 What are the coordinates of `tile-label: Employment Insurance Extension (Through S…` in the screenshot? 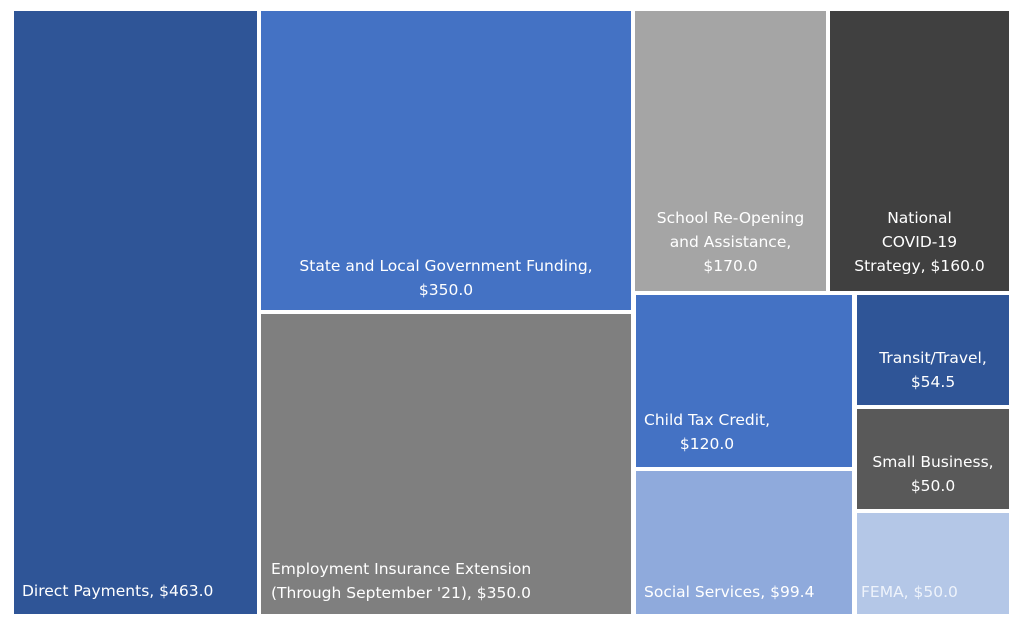 It's located at (401, 581).